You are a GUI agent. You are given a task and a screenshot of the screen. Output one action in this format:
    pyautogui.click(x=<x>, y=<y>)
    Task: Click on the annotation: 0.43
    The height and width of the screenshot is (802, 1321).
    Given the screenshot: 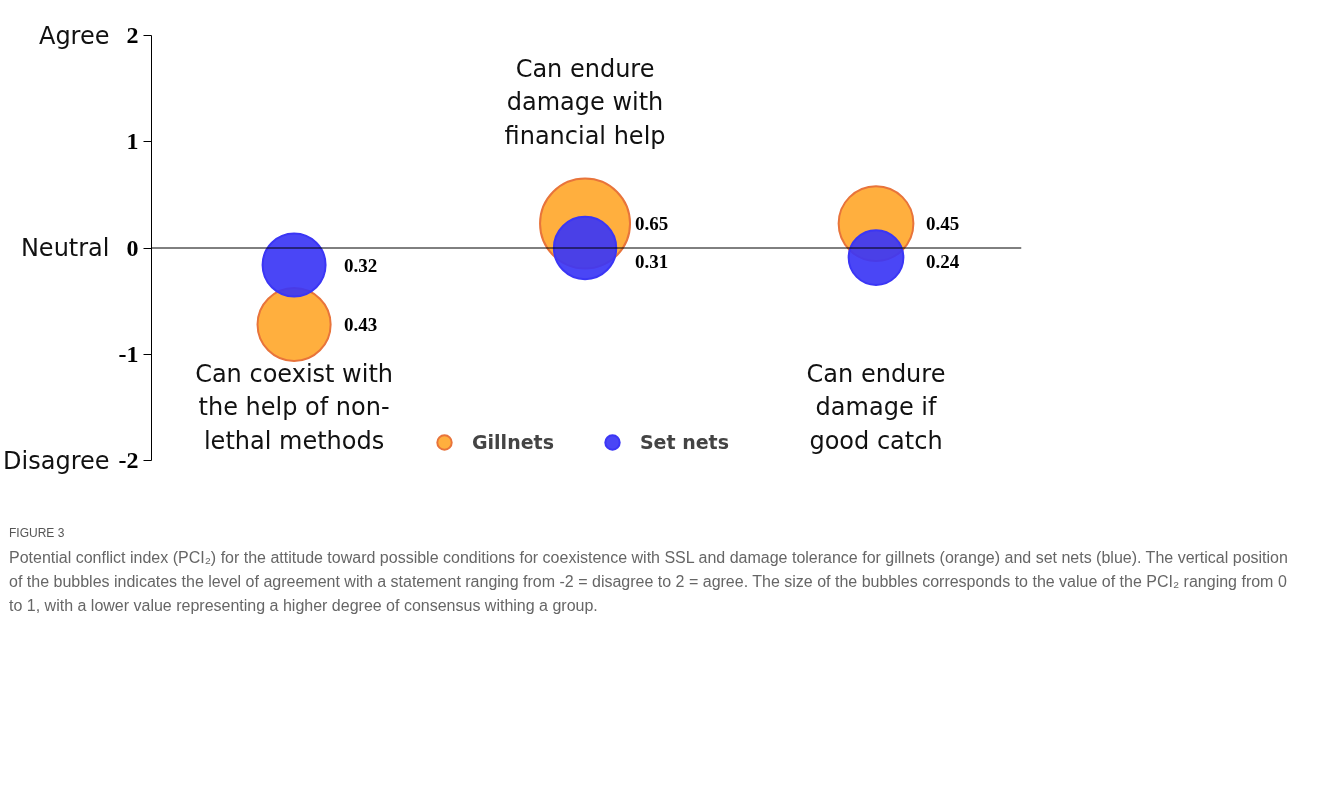 What is the action you would take?
    pyautogui.click(x=361, y=324)
    